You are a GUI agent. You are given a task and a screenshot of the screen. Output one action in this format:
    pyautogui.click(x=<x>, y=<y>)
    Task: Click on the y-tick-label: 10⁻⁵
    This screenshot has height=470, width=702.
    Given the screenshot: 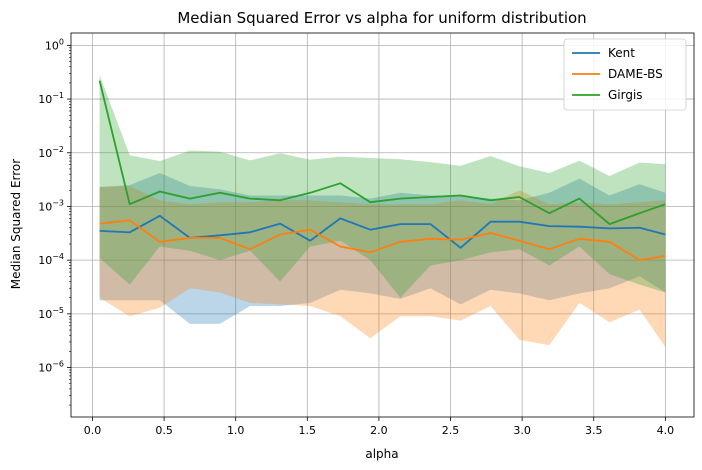 What is the action you would take?
    pyautogui.click(x=51, y=313)
    